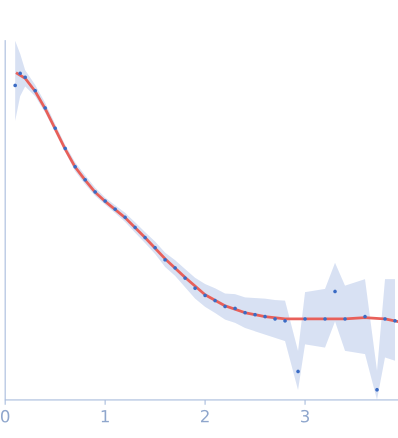 The width and height of the screenshot is (398, 438). Describe the element at coordinates (205, 416) in the screenshot. I see `x-tick-label: 2` at that location.